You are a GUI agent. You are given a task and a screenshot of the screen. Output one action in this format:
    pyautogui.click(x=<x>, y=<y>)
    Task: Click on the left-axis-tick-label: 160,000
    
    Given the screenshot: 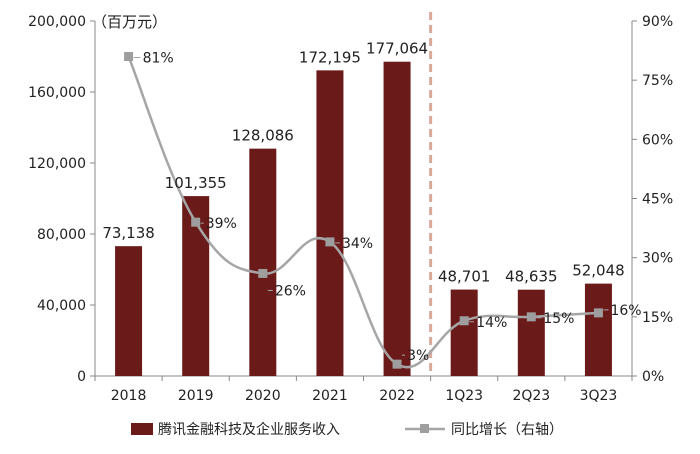 What is the action you would take?
    pyautogui.click(x=57, y=93)
    